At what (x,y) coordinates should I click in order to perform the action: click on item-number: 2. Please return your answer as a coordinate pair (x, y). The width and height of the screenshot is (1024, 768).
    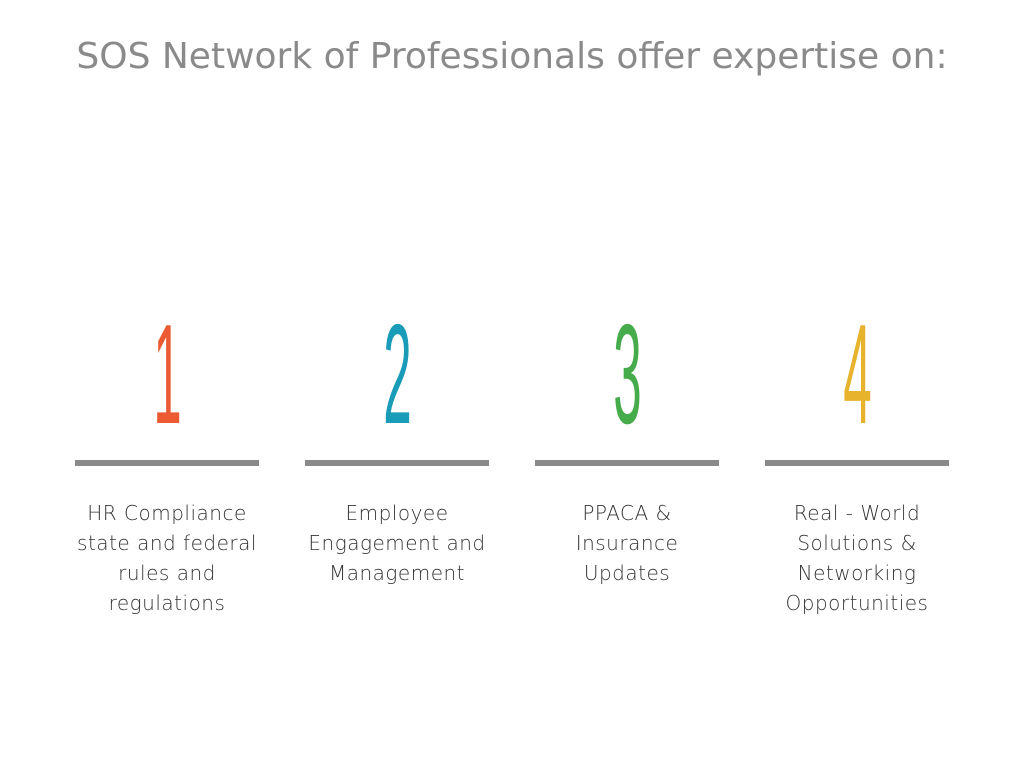
    Looking at the image, I should click on (397, 373).